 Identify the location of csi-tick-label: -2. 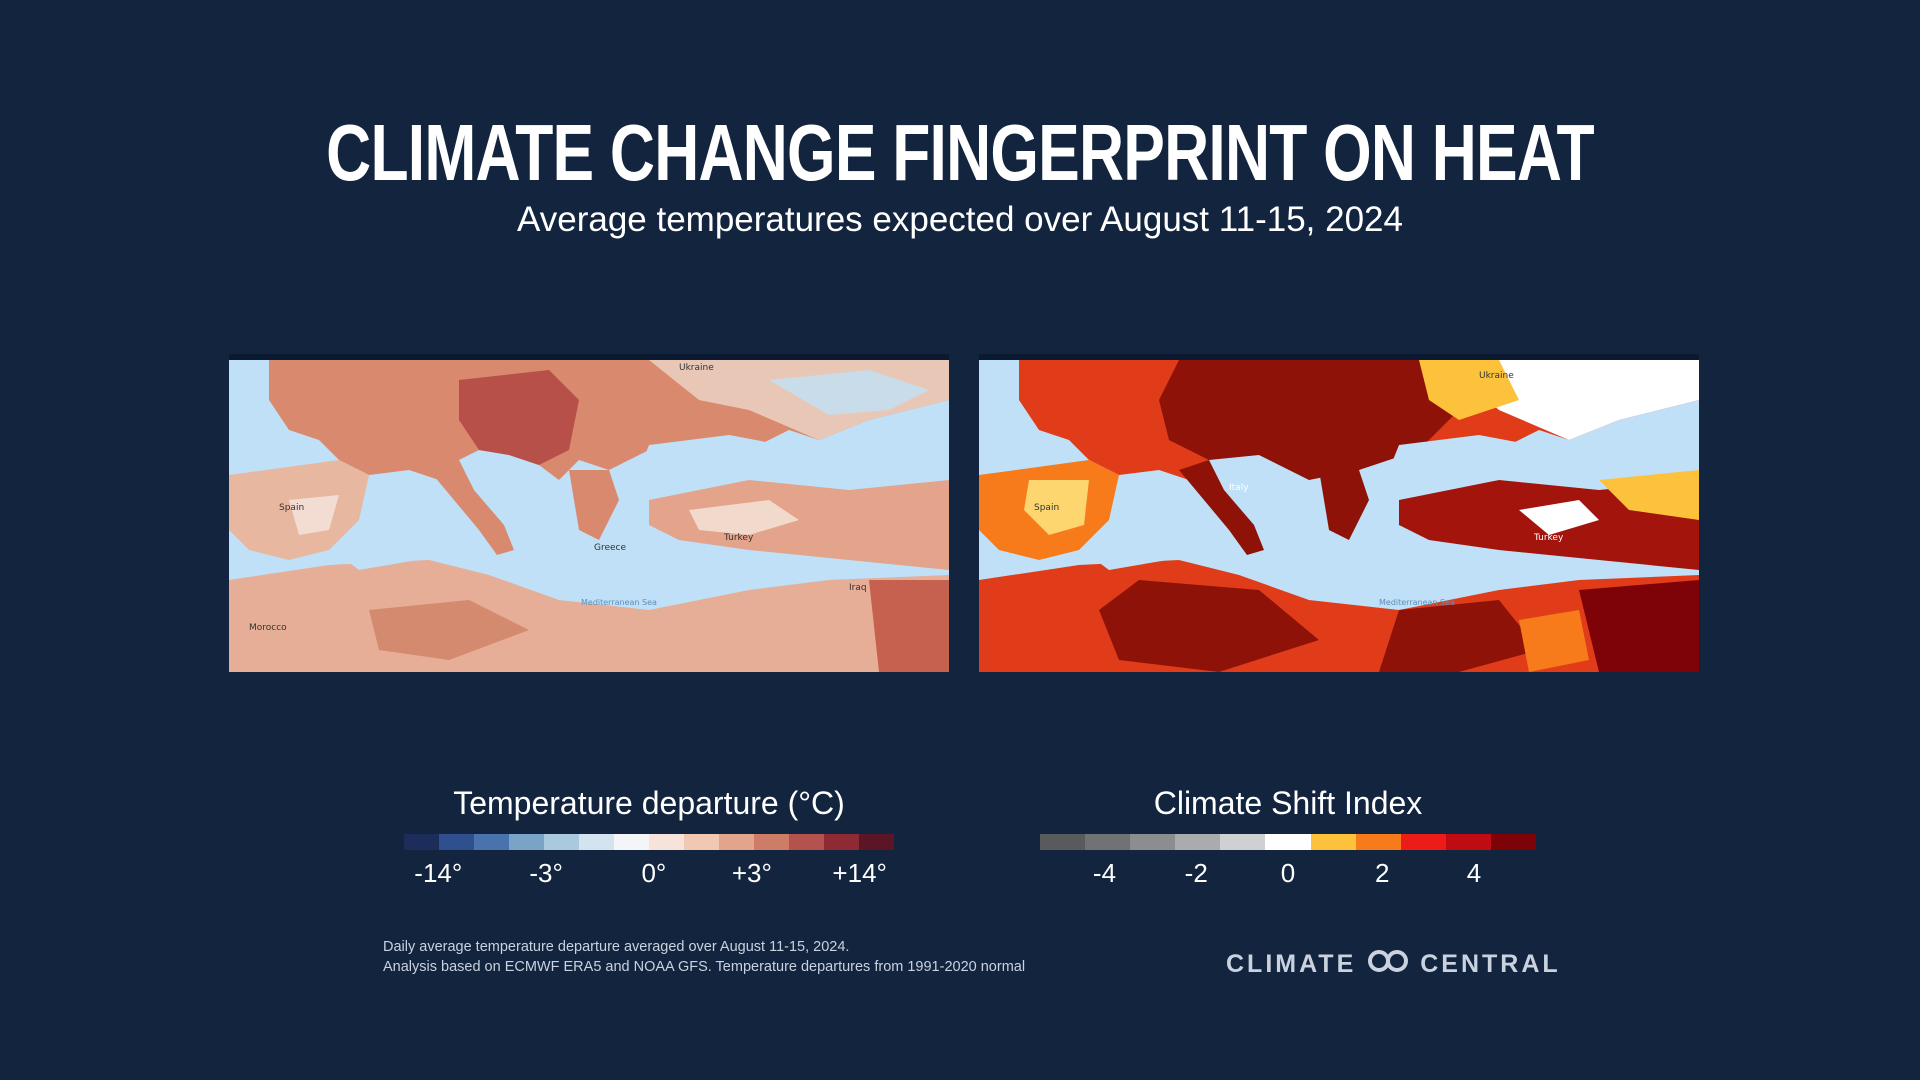
(1196, 873).